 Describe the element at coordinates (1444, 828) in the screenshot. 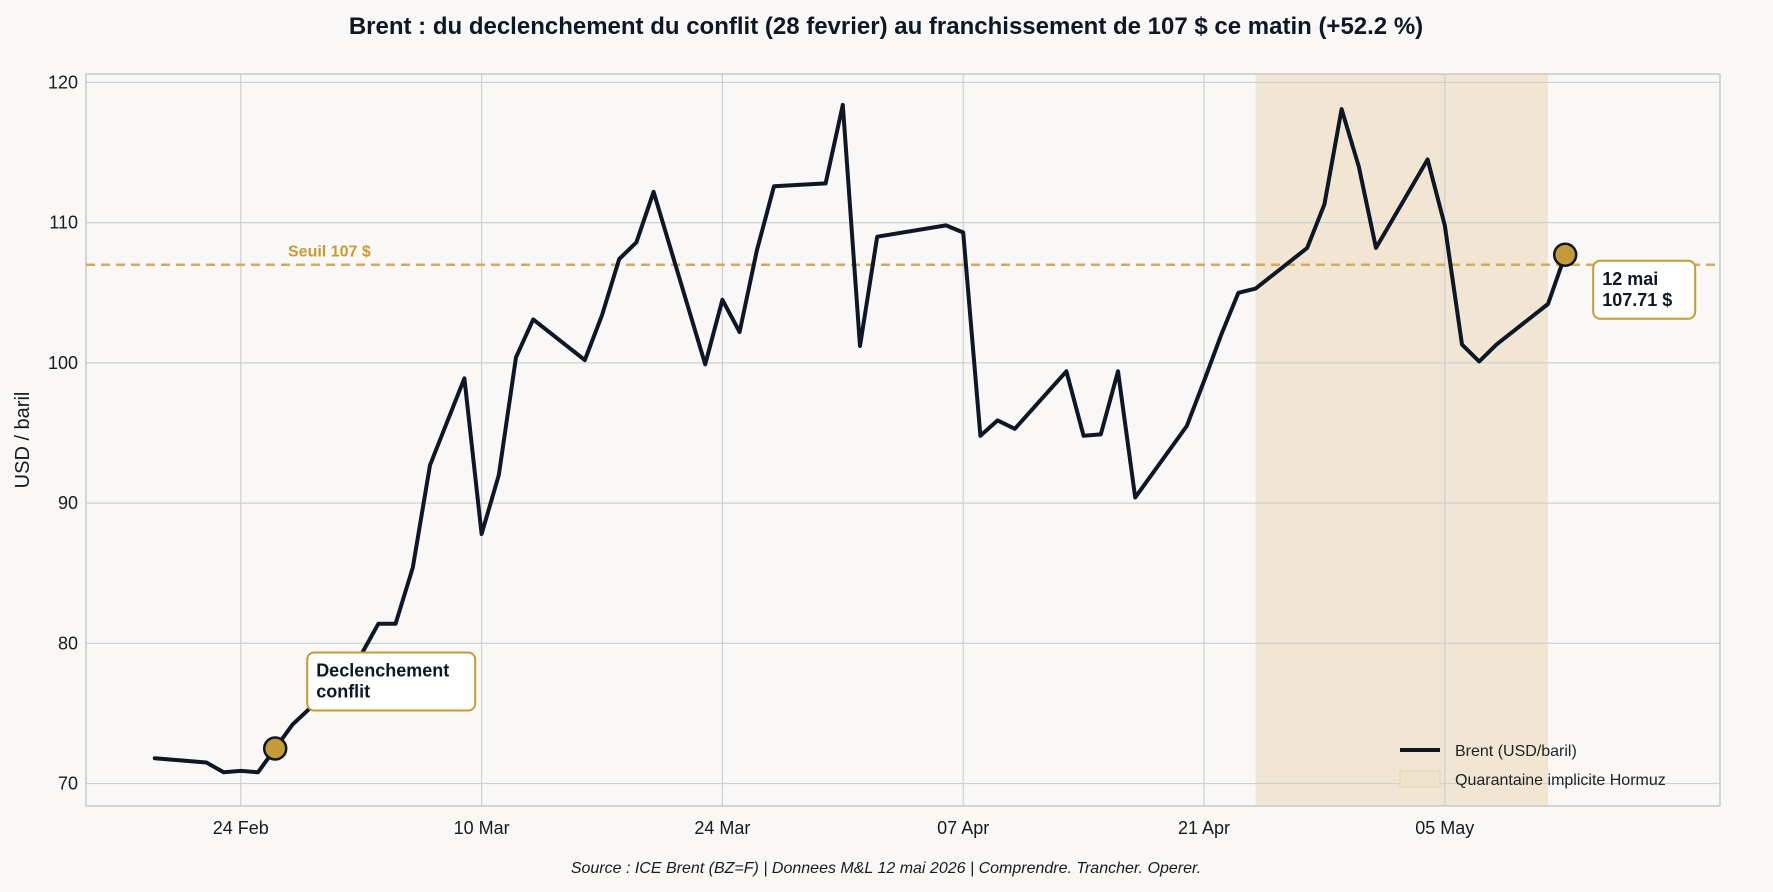

I see `x-tick-label: 05 May` at that location.